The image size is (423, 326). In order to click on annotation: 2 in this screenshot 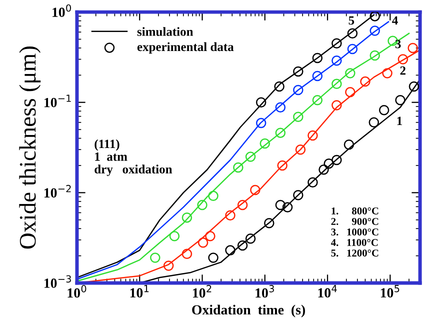, I will do `click(403, 70)`.